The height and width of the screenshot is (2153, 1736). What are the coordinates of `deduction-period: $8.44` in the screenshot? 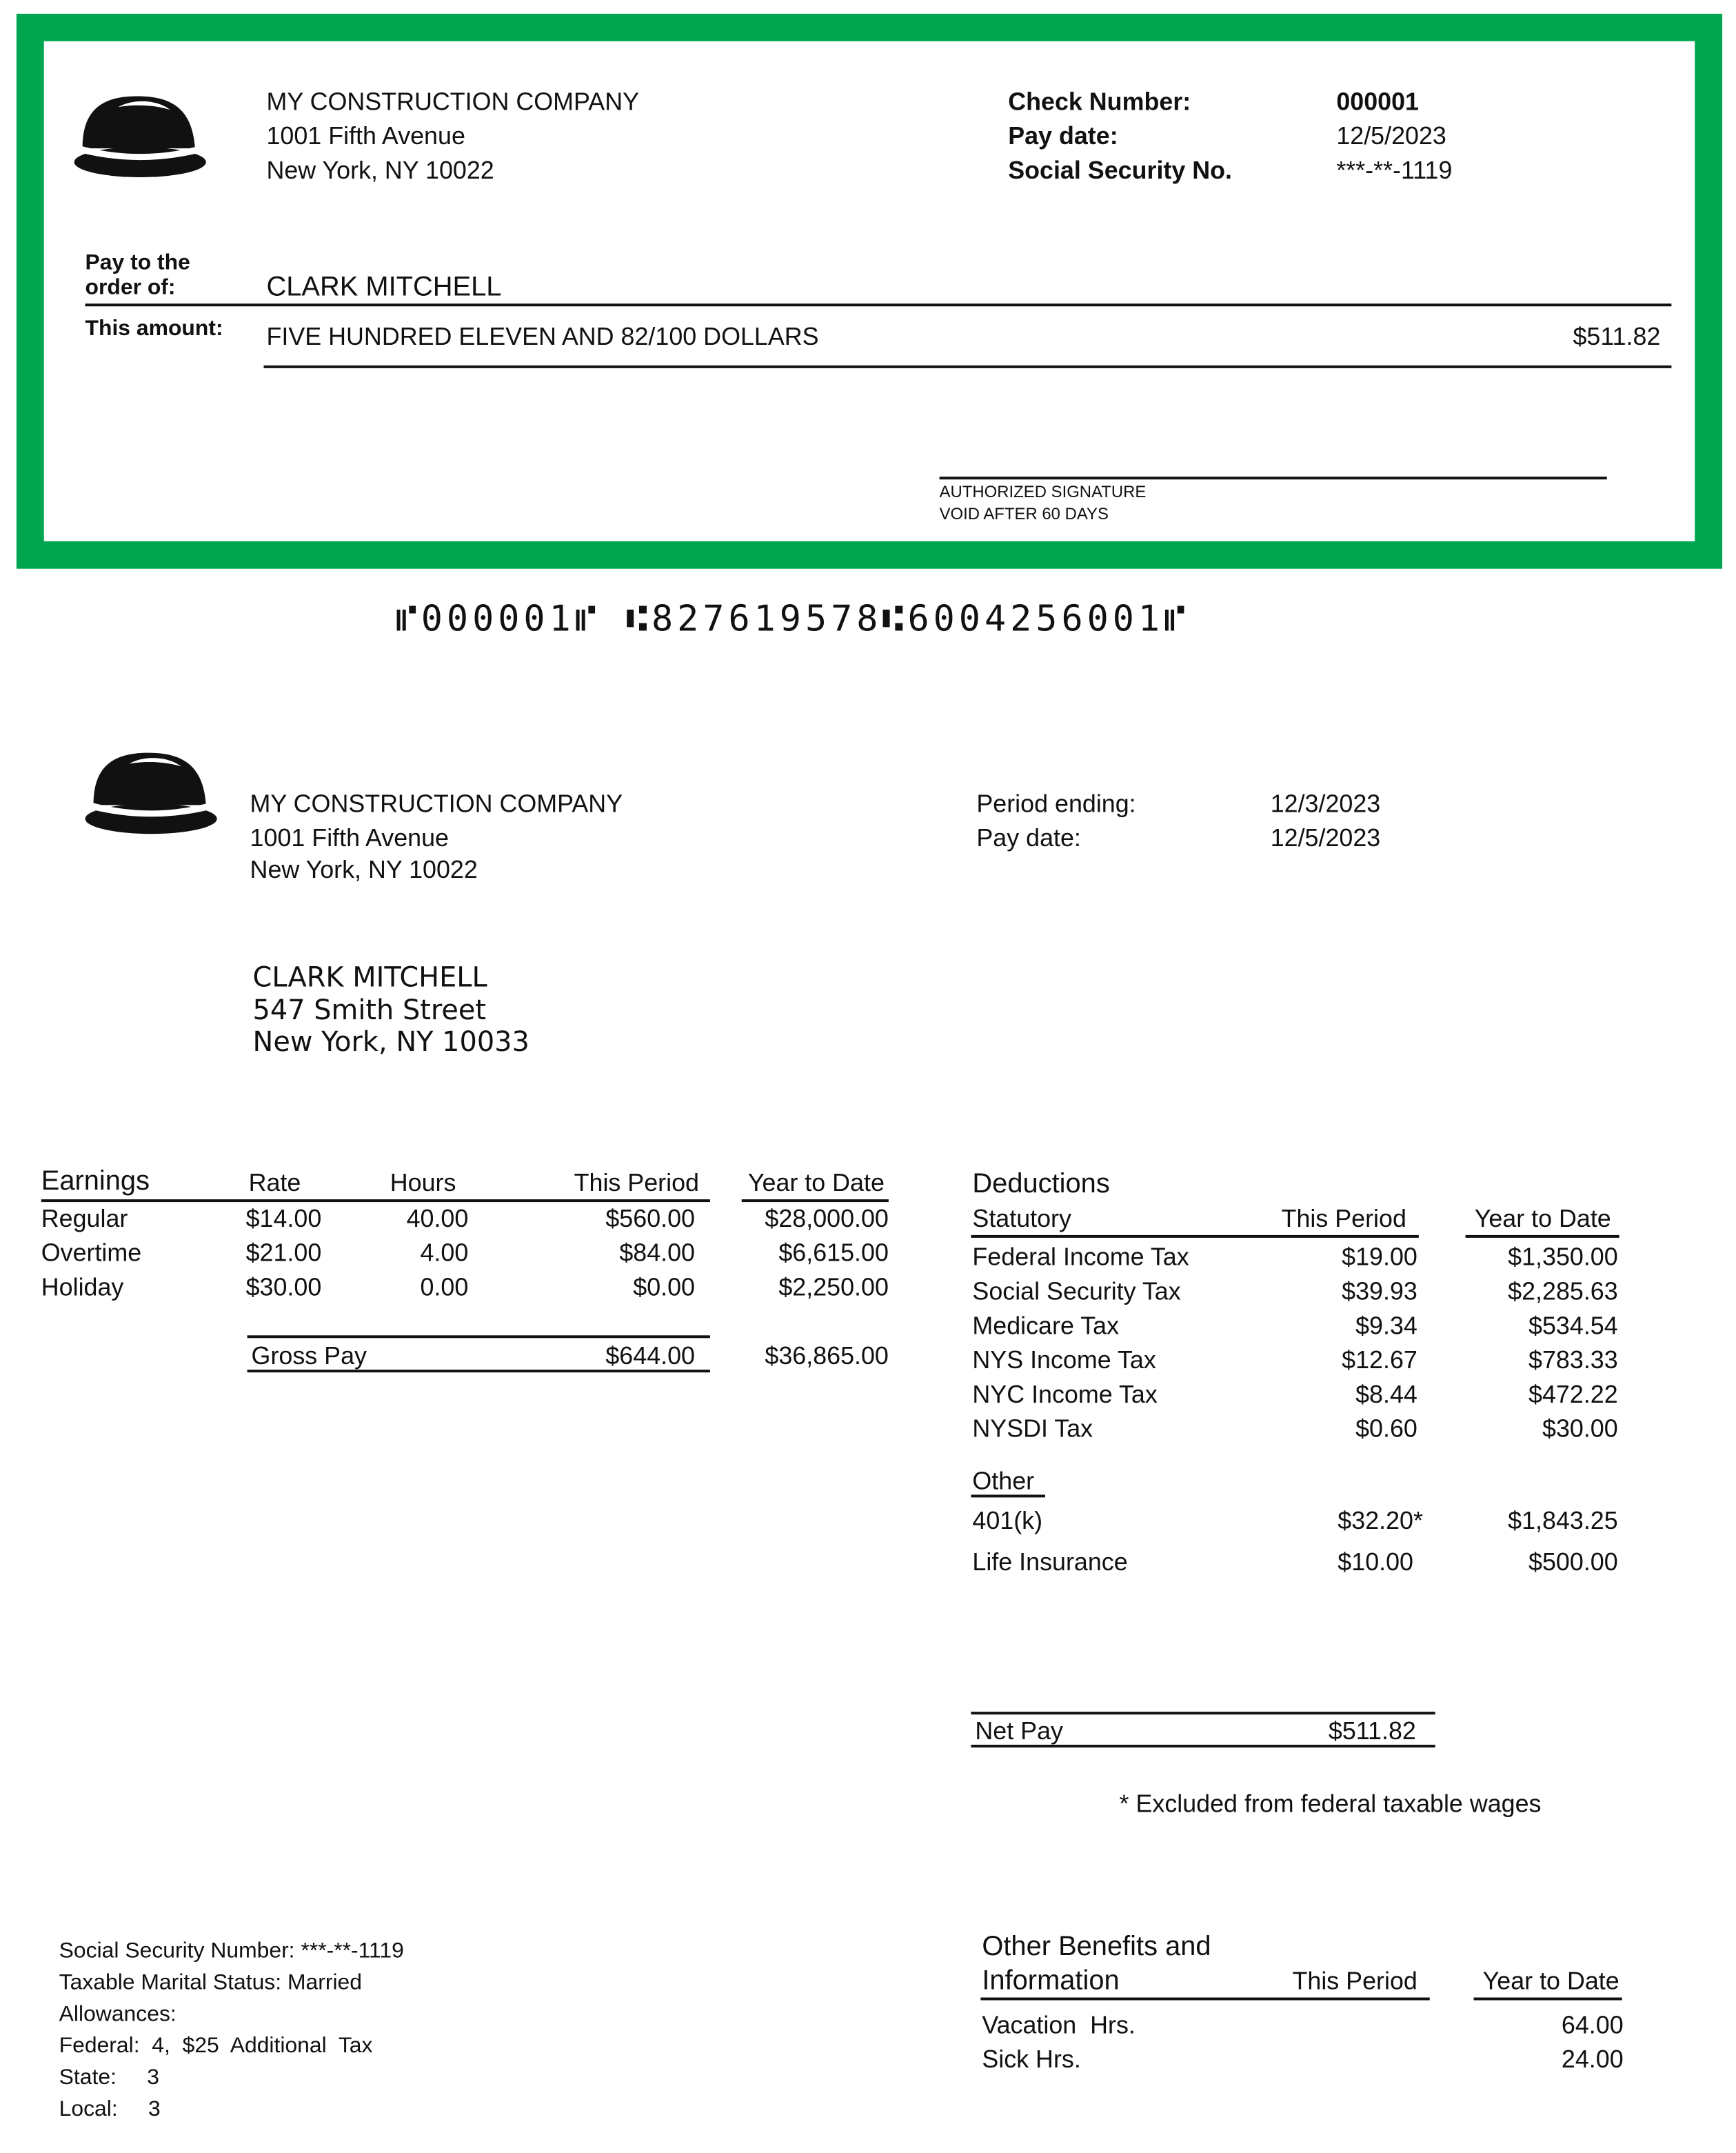 It's located at (1386, 1394).